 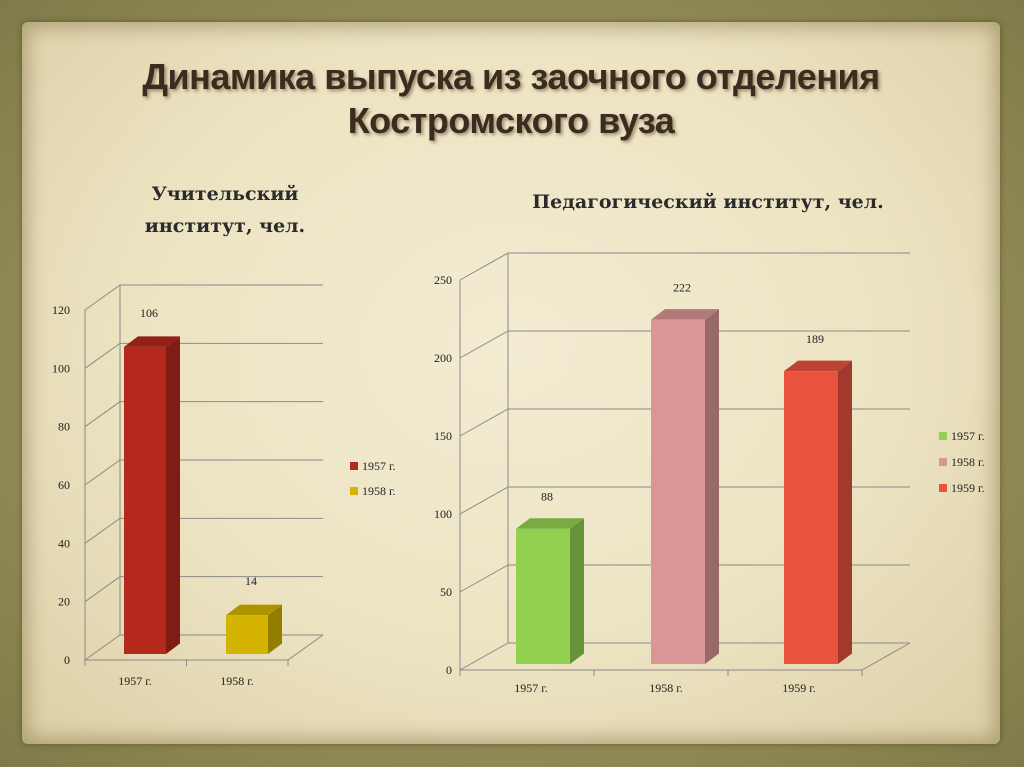 What do you see at coordinates (225, 226) in the screenshot?
I see `chart-heading-line-2: институт, чел.` at bounding box center [225, 226].